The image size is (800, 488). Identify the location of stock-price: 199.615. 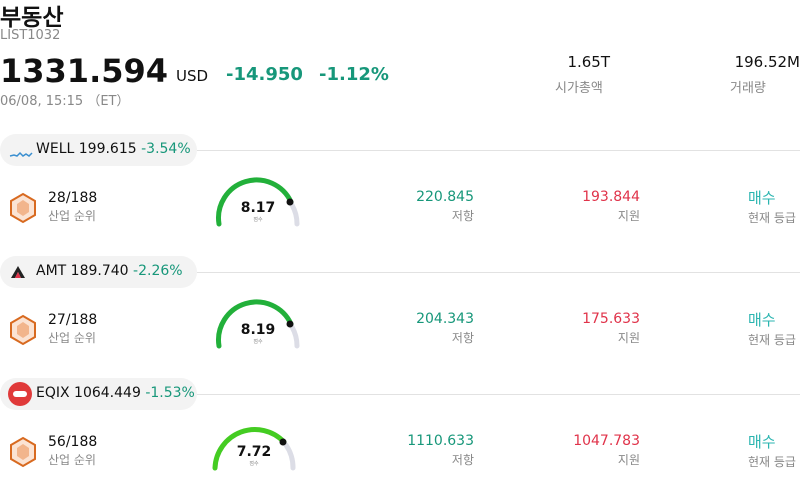
(107, 149).